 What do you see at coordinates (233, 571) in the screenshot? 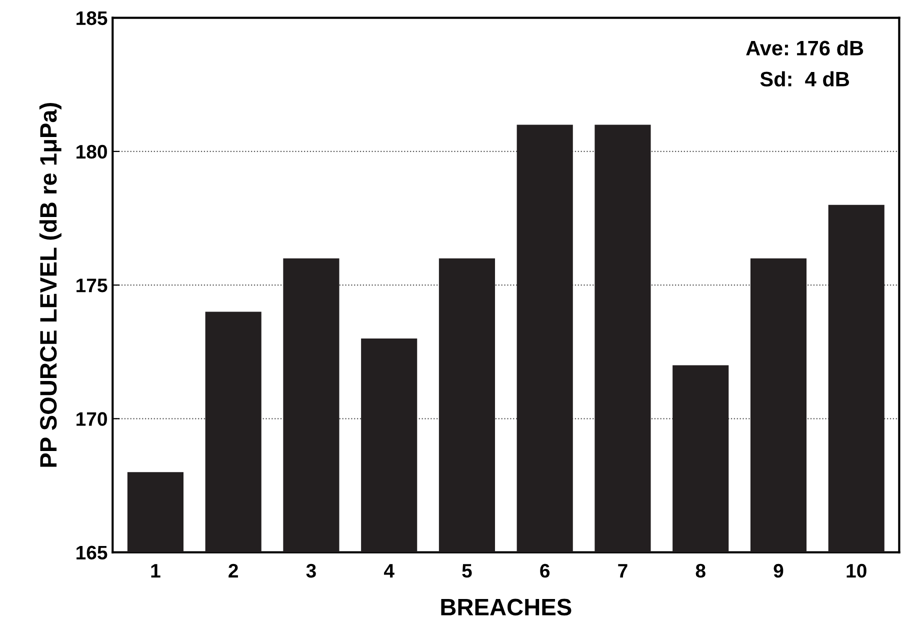
I see `x-tick-label: 2` at bounding box center [233, 571].